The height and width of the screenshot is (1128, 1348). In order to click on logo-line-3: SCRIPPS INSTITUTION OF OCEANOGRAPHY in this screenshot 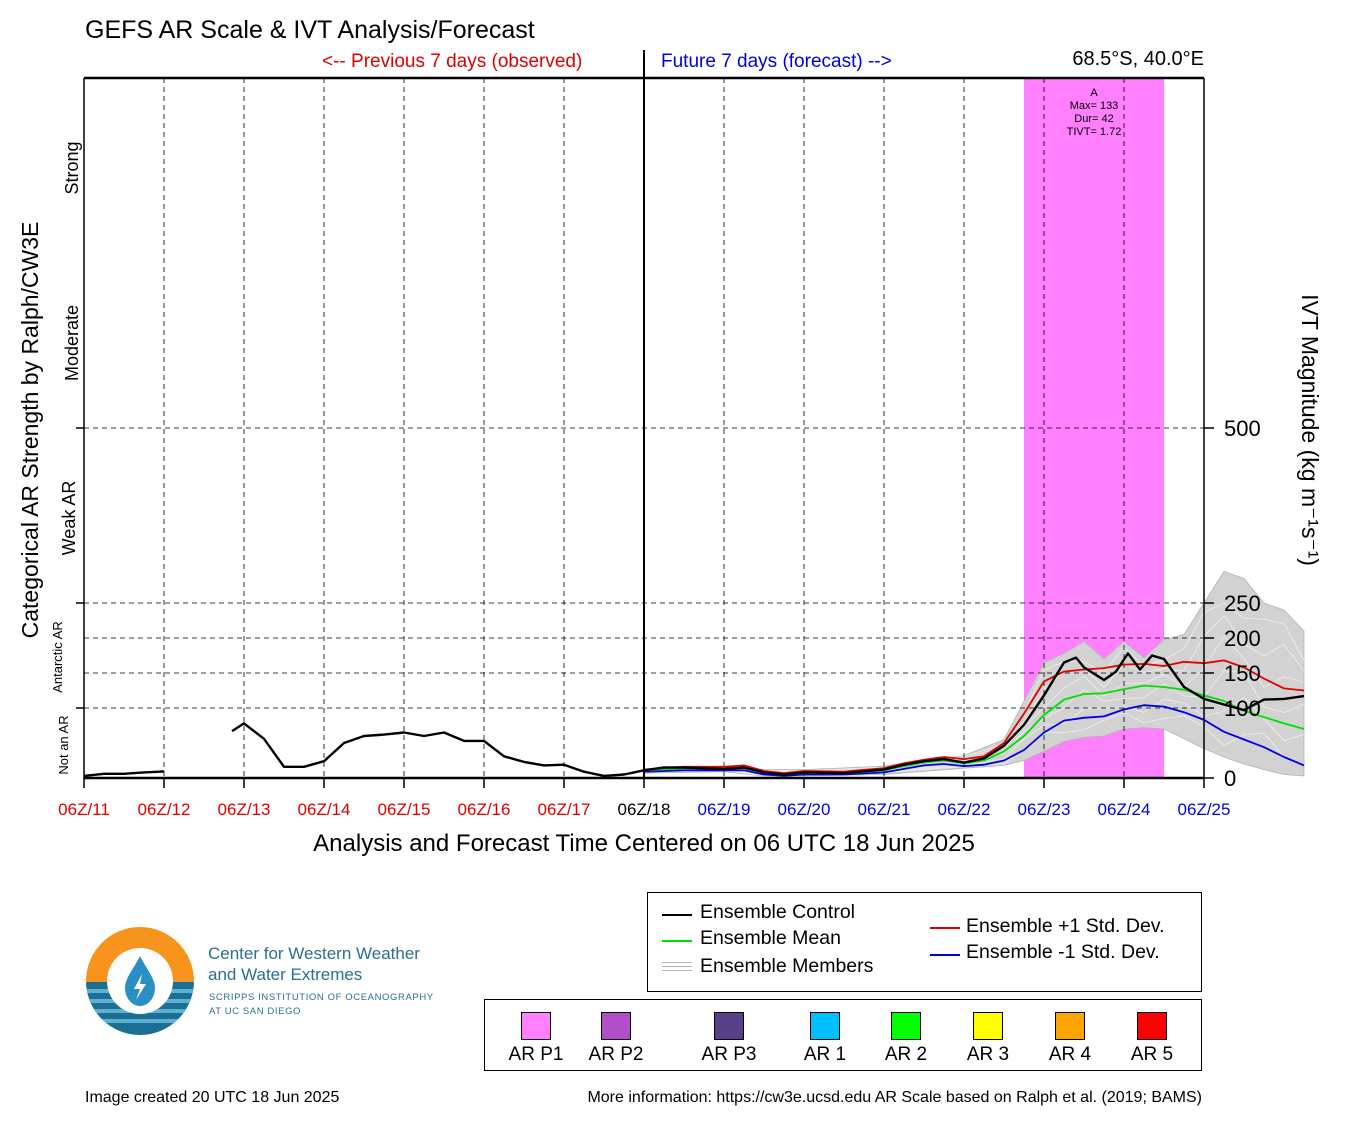, I will do `click(321, 997)`.